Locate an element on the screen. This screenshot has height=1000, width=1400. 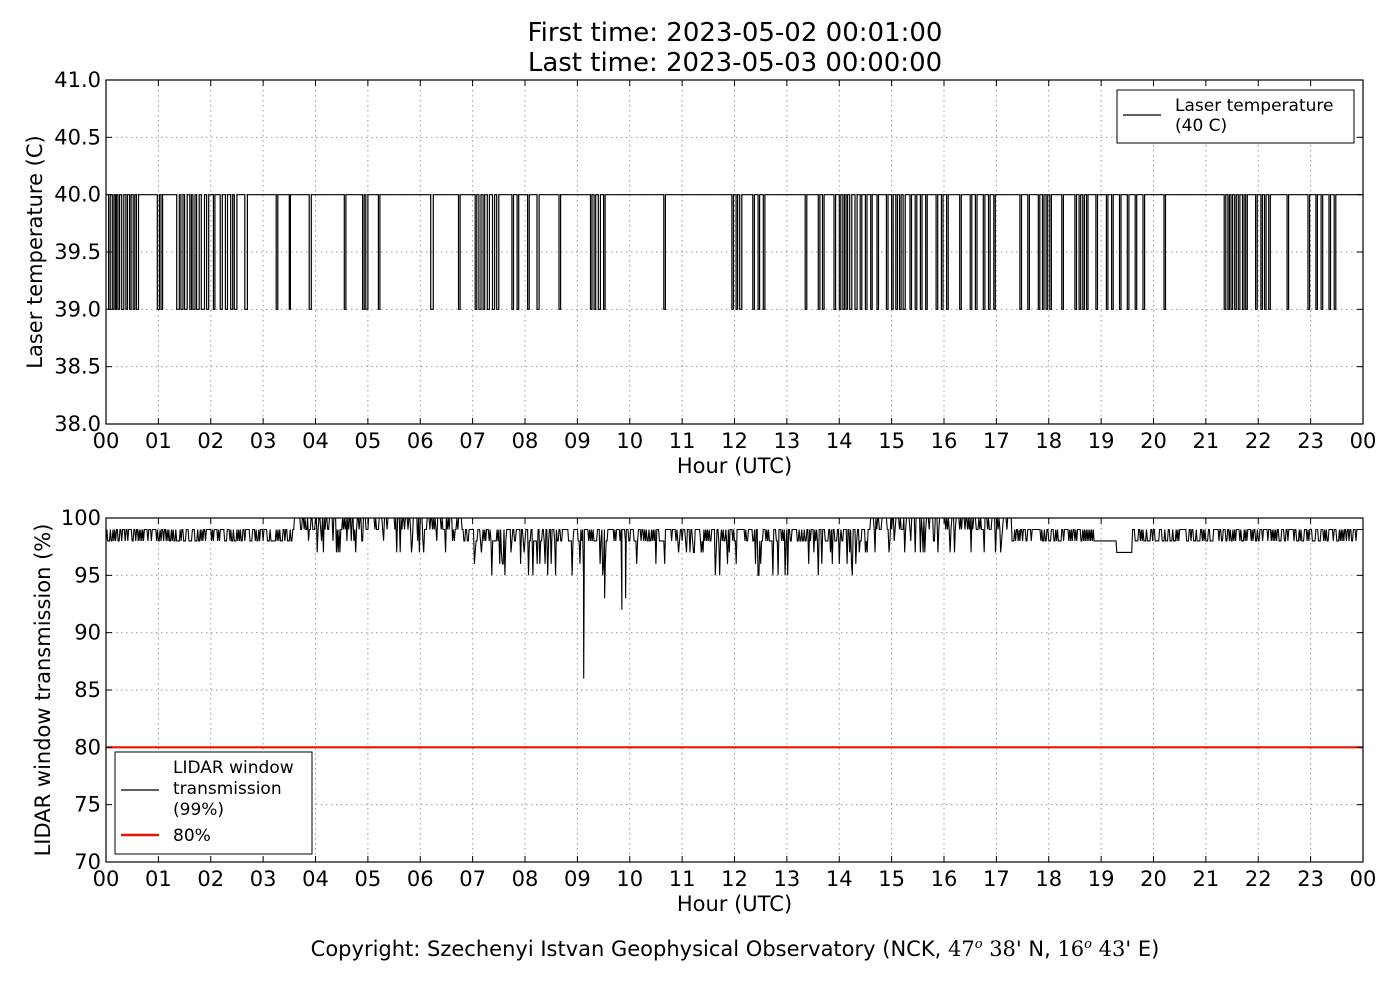
legend-label-laser: (40 C) is located at coordinates (1201, 126).